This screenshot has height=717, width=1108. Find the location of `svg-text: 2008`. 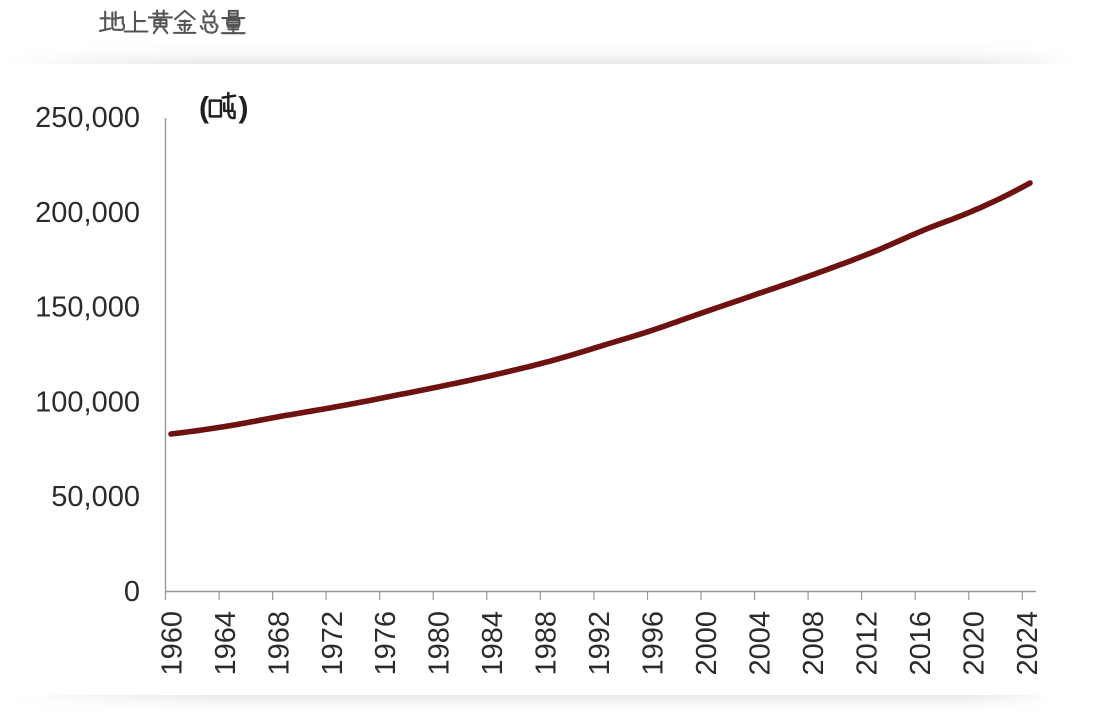

svg-text: 2008 is located at coordinates (814, 643).